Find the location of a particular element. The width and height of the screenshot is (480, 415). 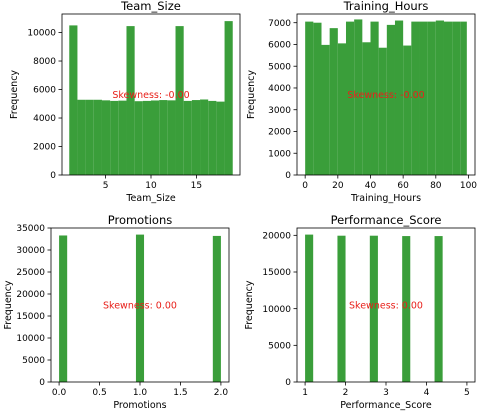

plot-frame is located at coordinates (386, 94).